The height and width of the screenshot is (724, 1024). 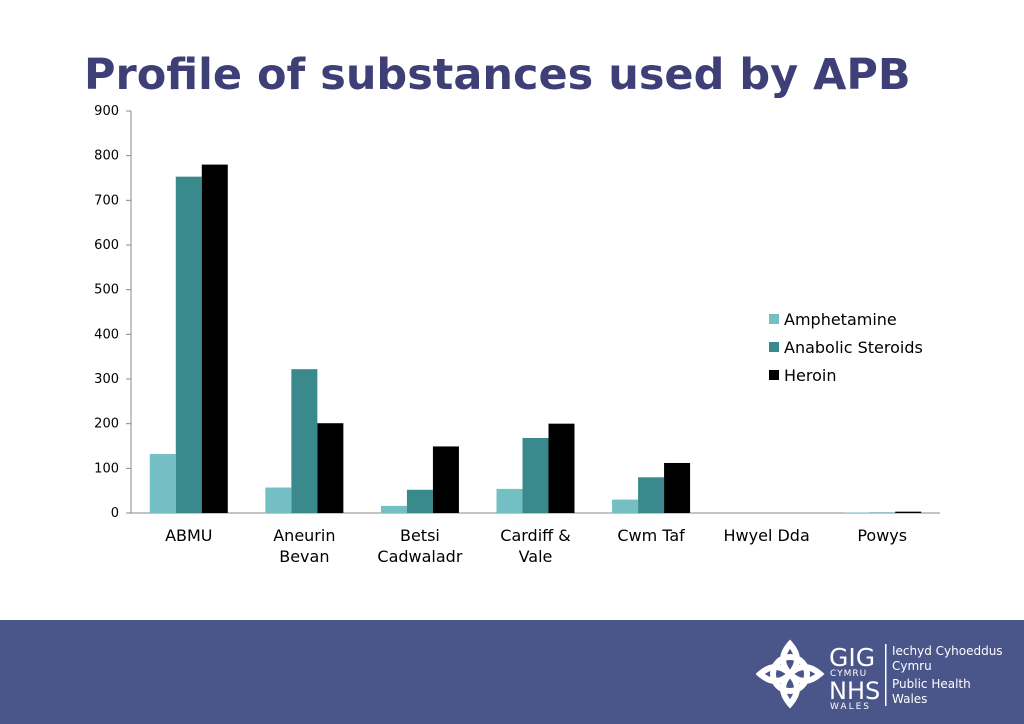 What do you see at coordinates (840, 319) in the screenshot?
I see `legend-label: Amphetamine` at bounding box center [840, 319].